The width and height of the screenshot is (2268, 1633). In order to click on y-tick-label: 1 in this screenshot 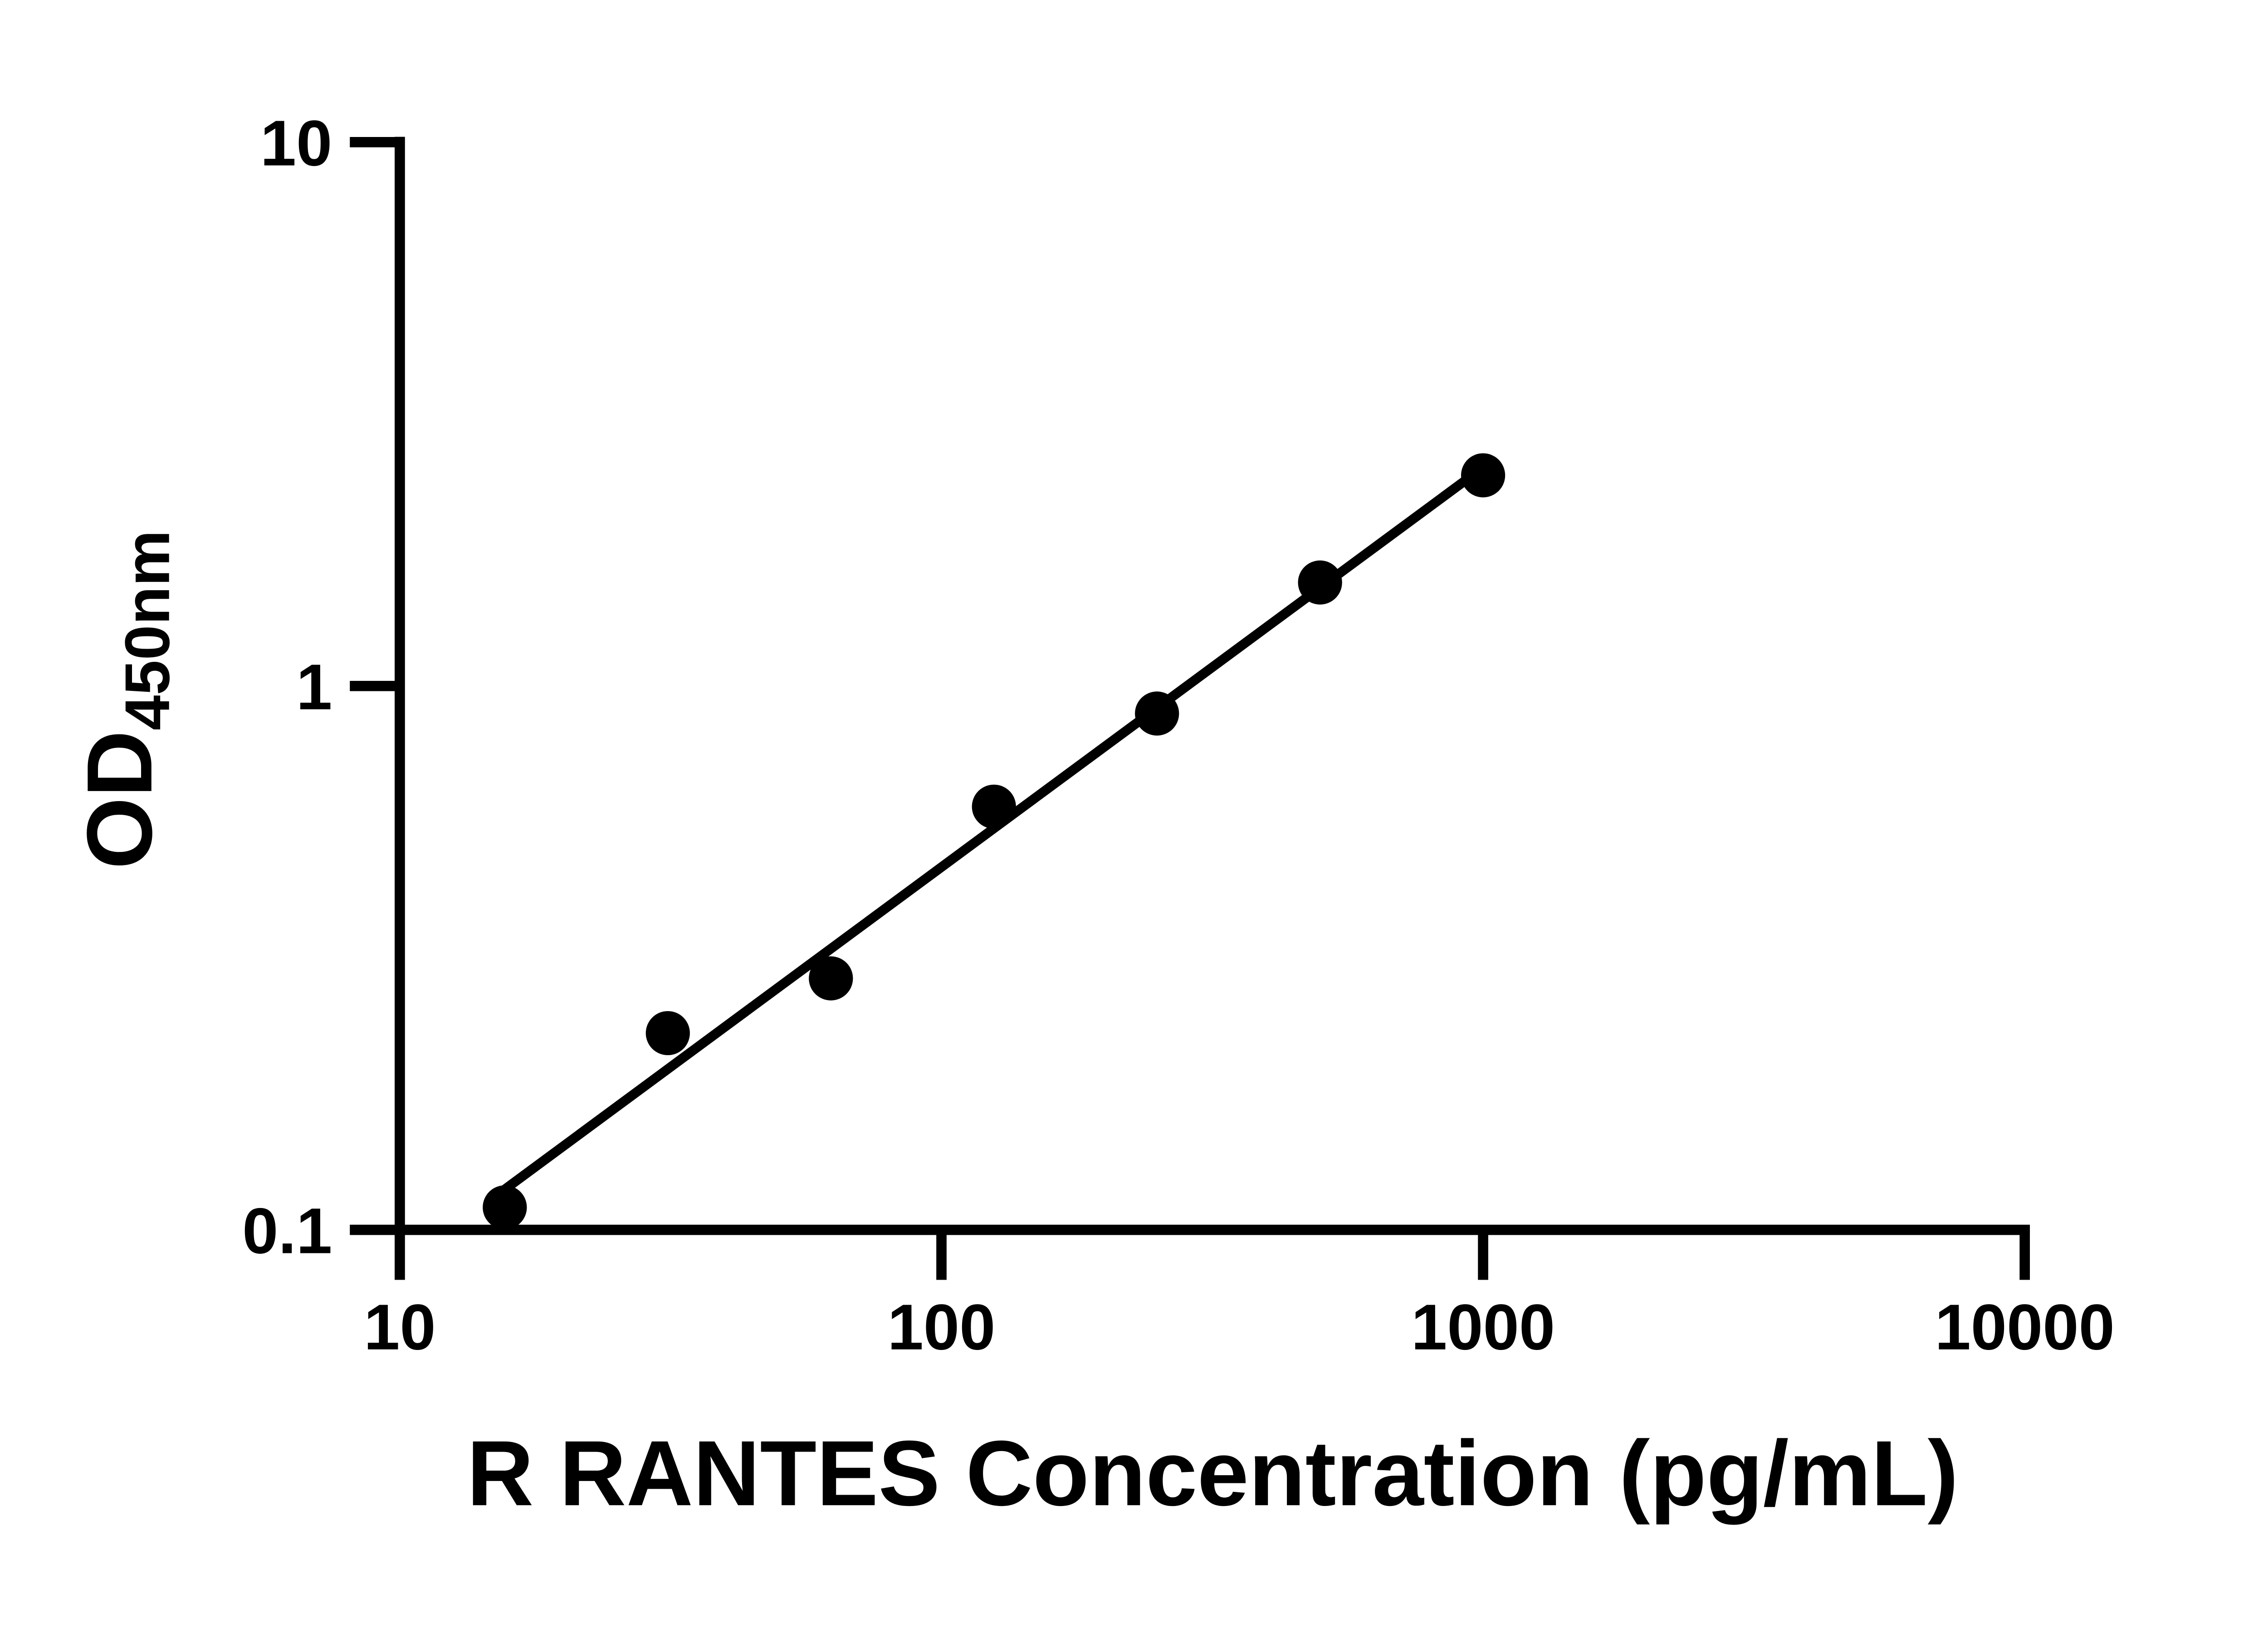, I will do `click(314, 687)`.